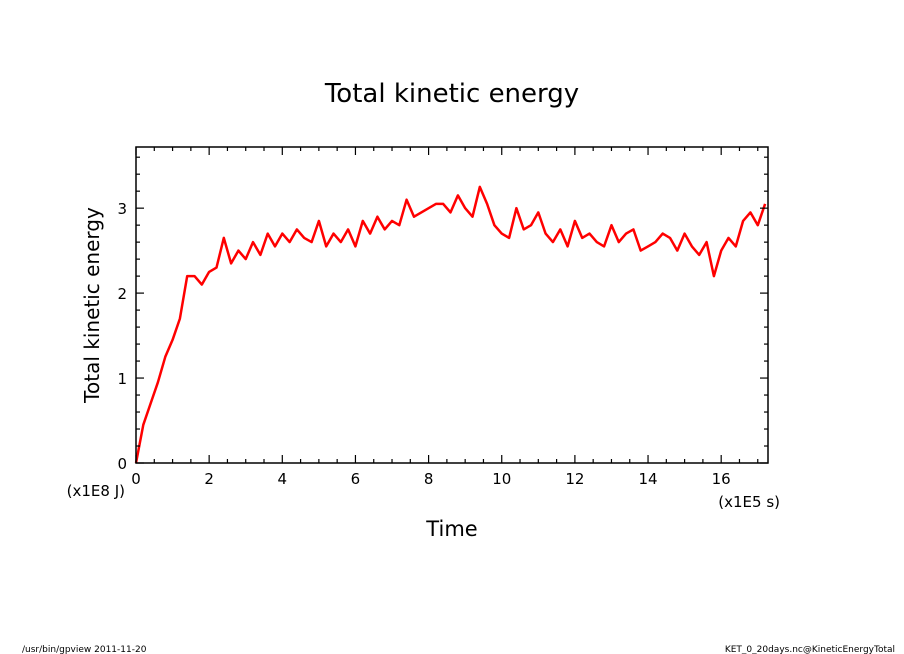 This screenshot has width=904, height=654. What do you see at coordinates (749, 502) in the screenshot?
I see `x-unit-label: (x1E5 s)` at bounding box center [749, 502].